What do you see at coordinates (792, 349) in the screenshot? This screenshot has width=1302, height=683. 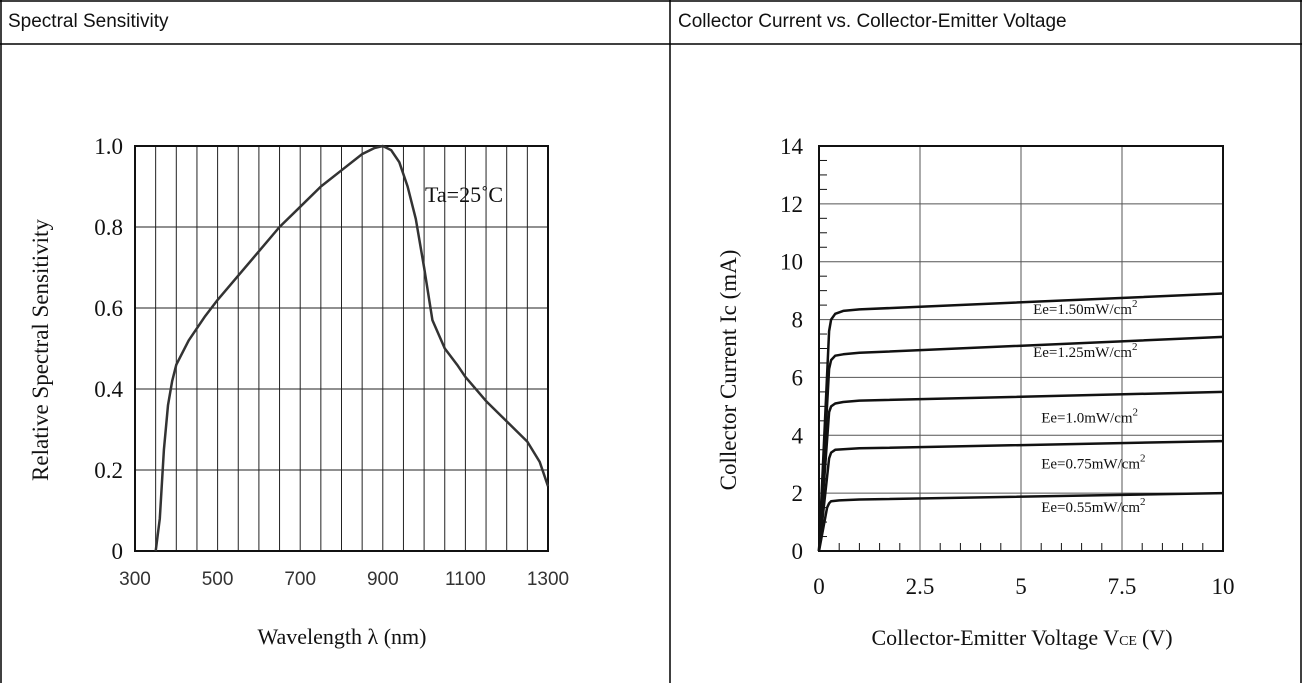 I see `ic-y-tick-labels: 0 2 4 6 8 10 12 14` at bounding box center [792, 349].